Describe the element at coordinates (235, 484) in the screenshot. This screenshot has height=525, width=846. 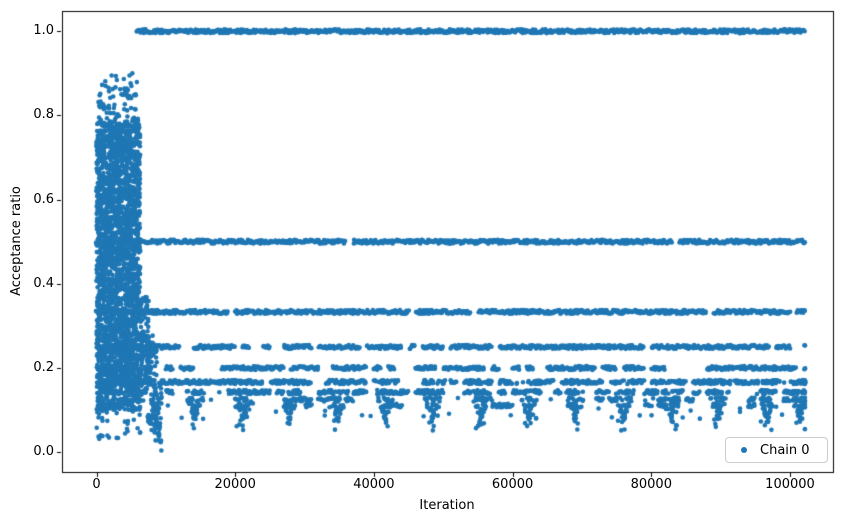
I see `x-tick-label: 20000` at that location.